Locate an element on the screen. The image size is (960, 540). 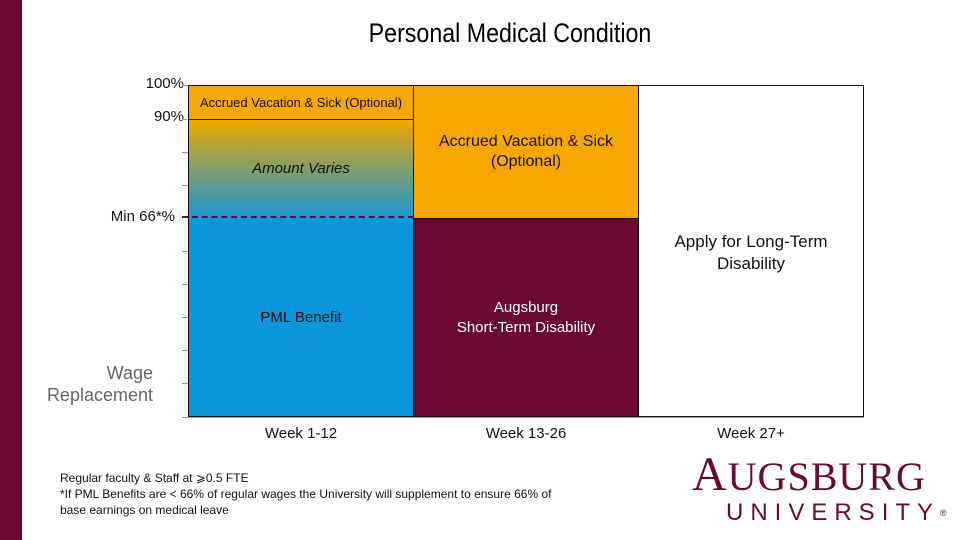
side-accent-bar is located at coordinates (11, 270).